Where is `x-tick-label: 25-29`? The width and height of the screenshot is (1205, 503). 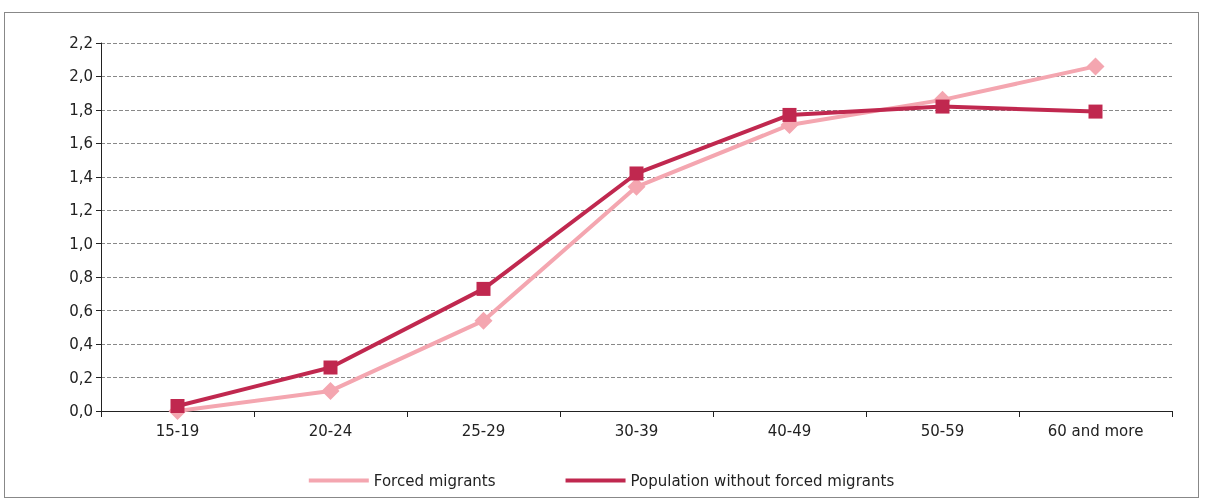
x-tick-label: 25-29 is located at coordinates (483, 430).